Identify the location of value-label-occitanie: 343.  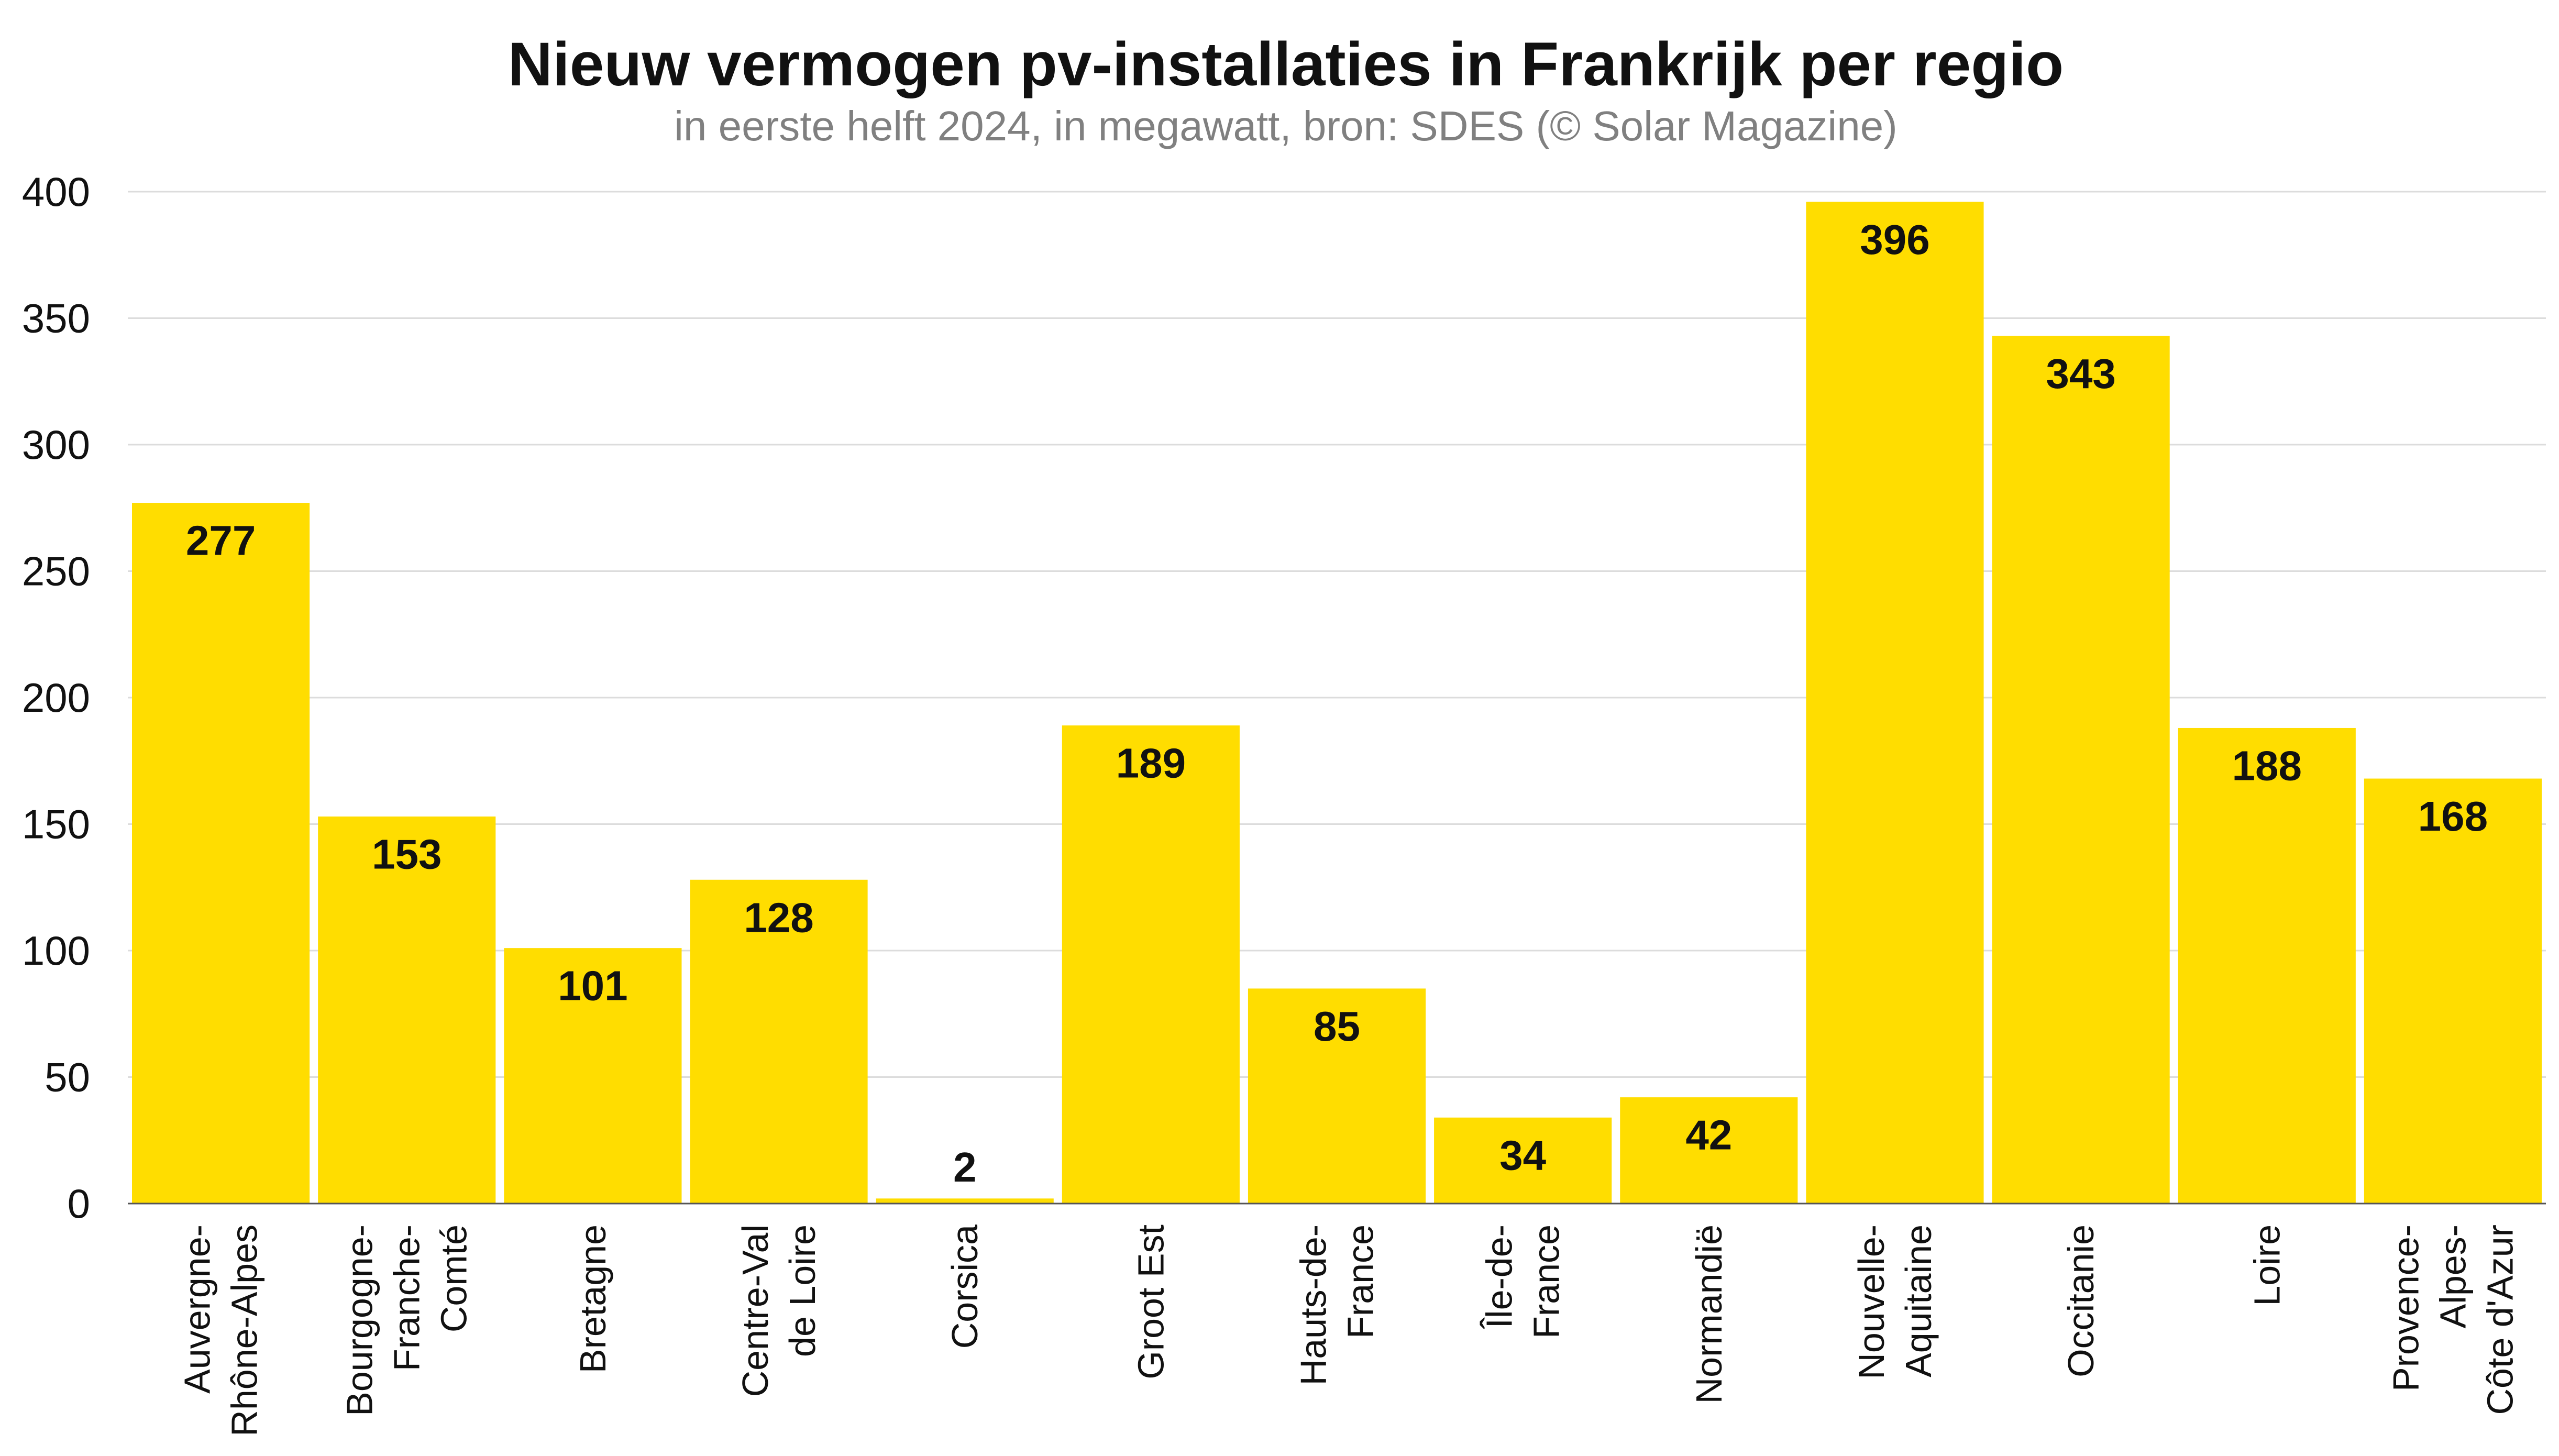
(2080, 374).